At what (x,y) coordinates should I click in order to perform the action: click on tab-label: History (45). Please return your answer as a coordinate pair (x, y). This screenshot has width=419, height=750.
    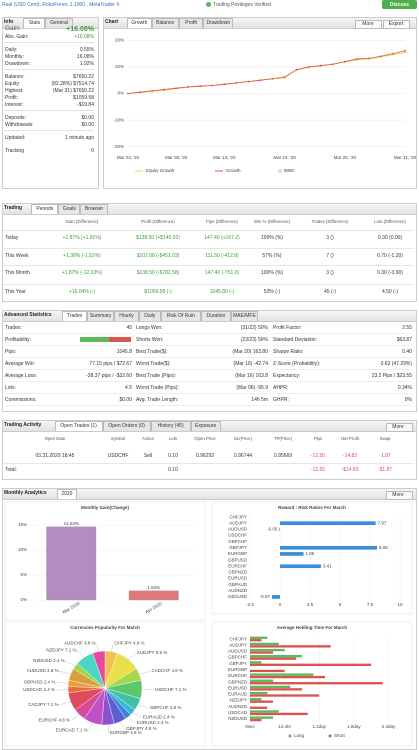
    Looking at the image, I should click on (170, 425).